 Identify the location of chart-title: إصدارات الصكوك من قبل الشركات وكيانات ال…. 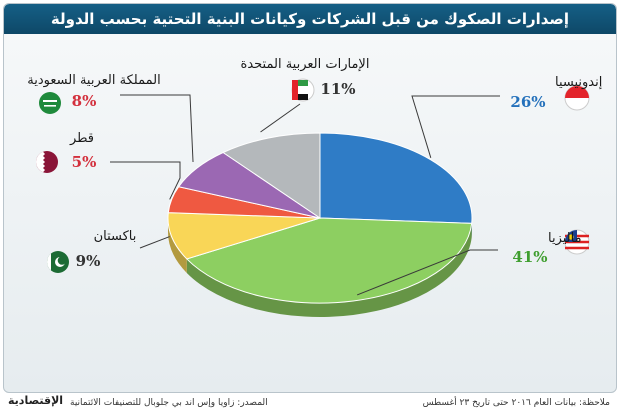
(310, 19).